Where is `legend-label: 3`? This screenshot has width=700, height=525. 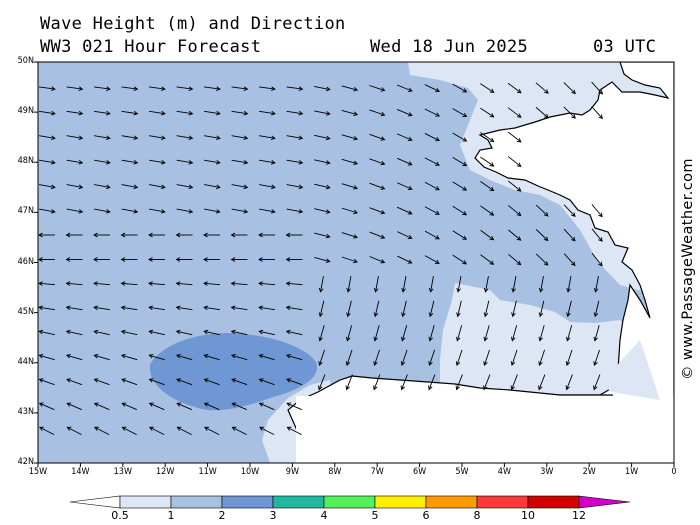
legend-label: 3 is located at coordinates (273, 515).